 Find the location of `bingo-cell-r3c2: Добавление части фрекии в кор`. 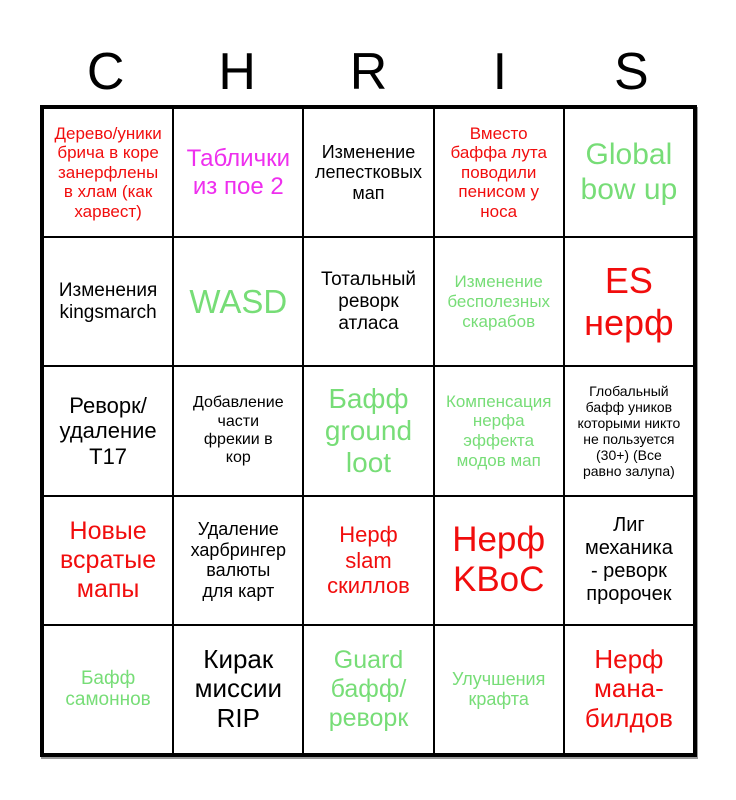

bingo-cell-r3c2: Добавление части фрекии в кор is located at coordinates (238, 431).